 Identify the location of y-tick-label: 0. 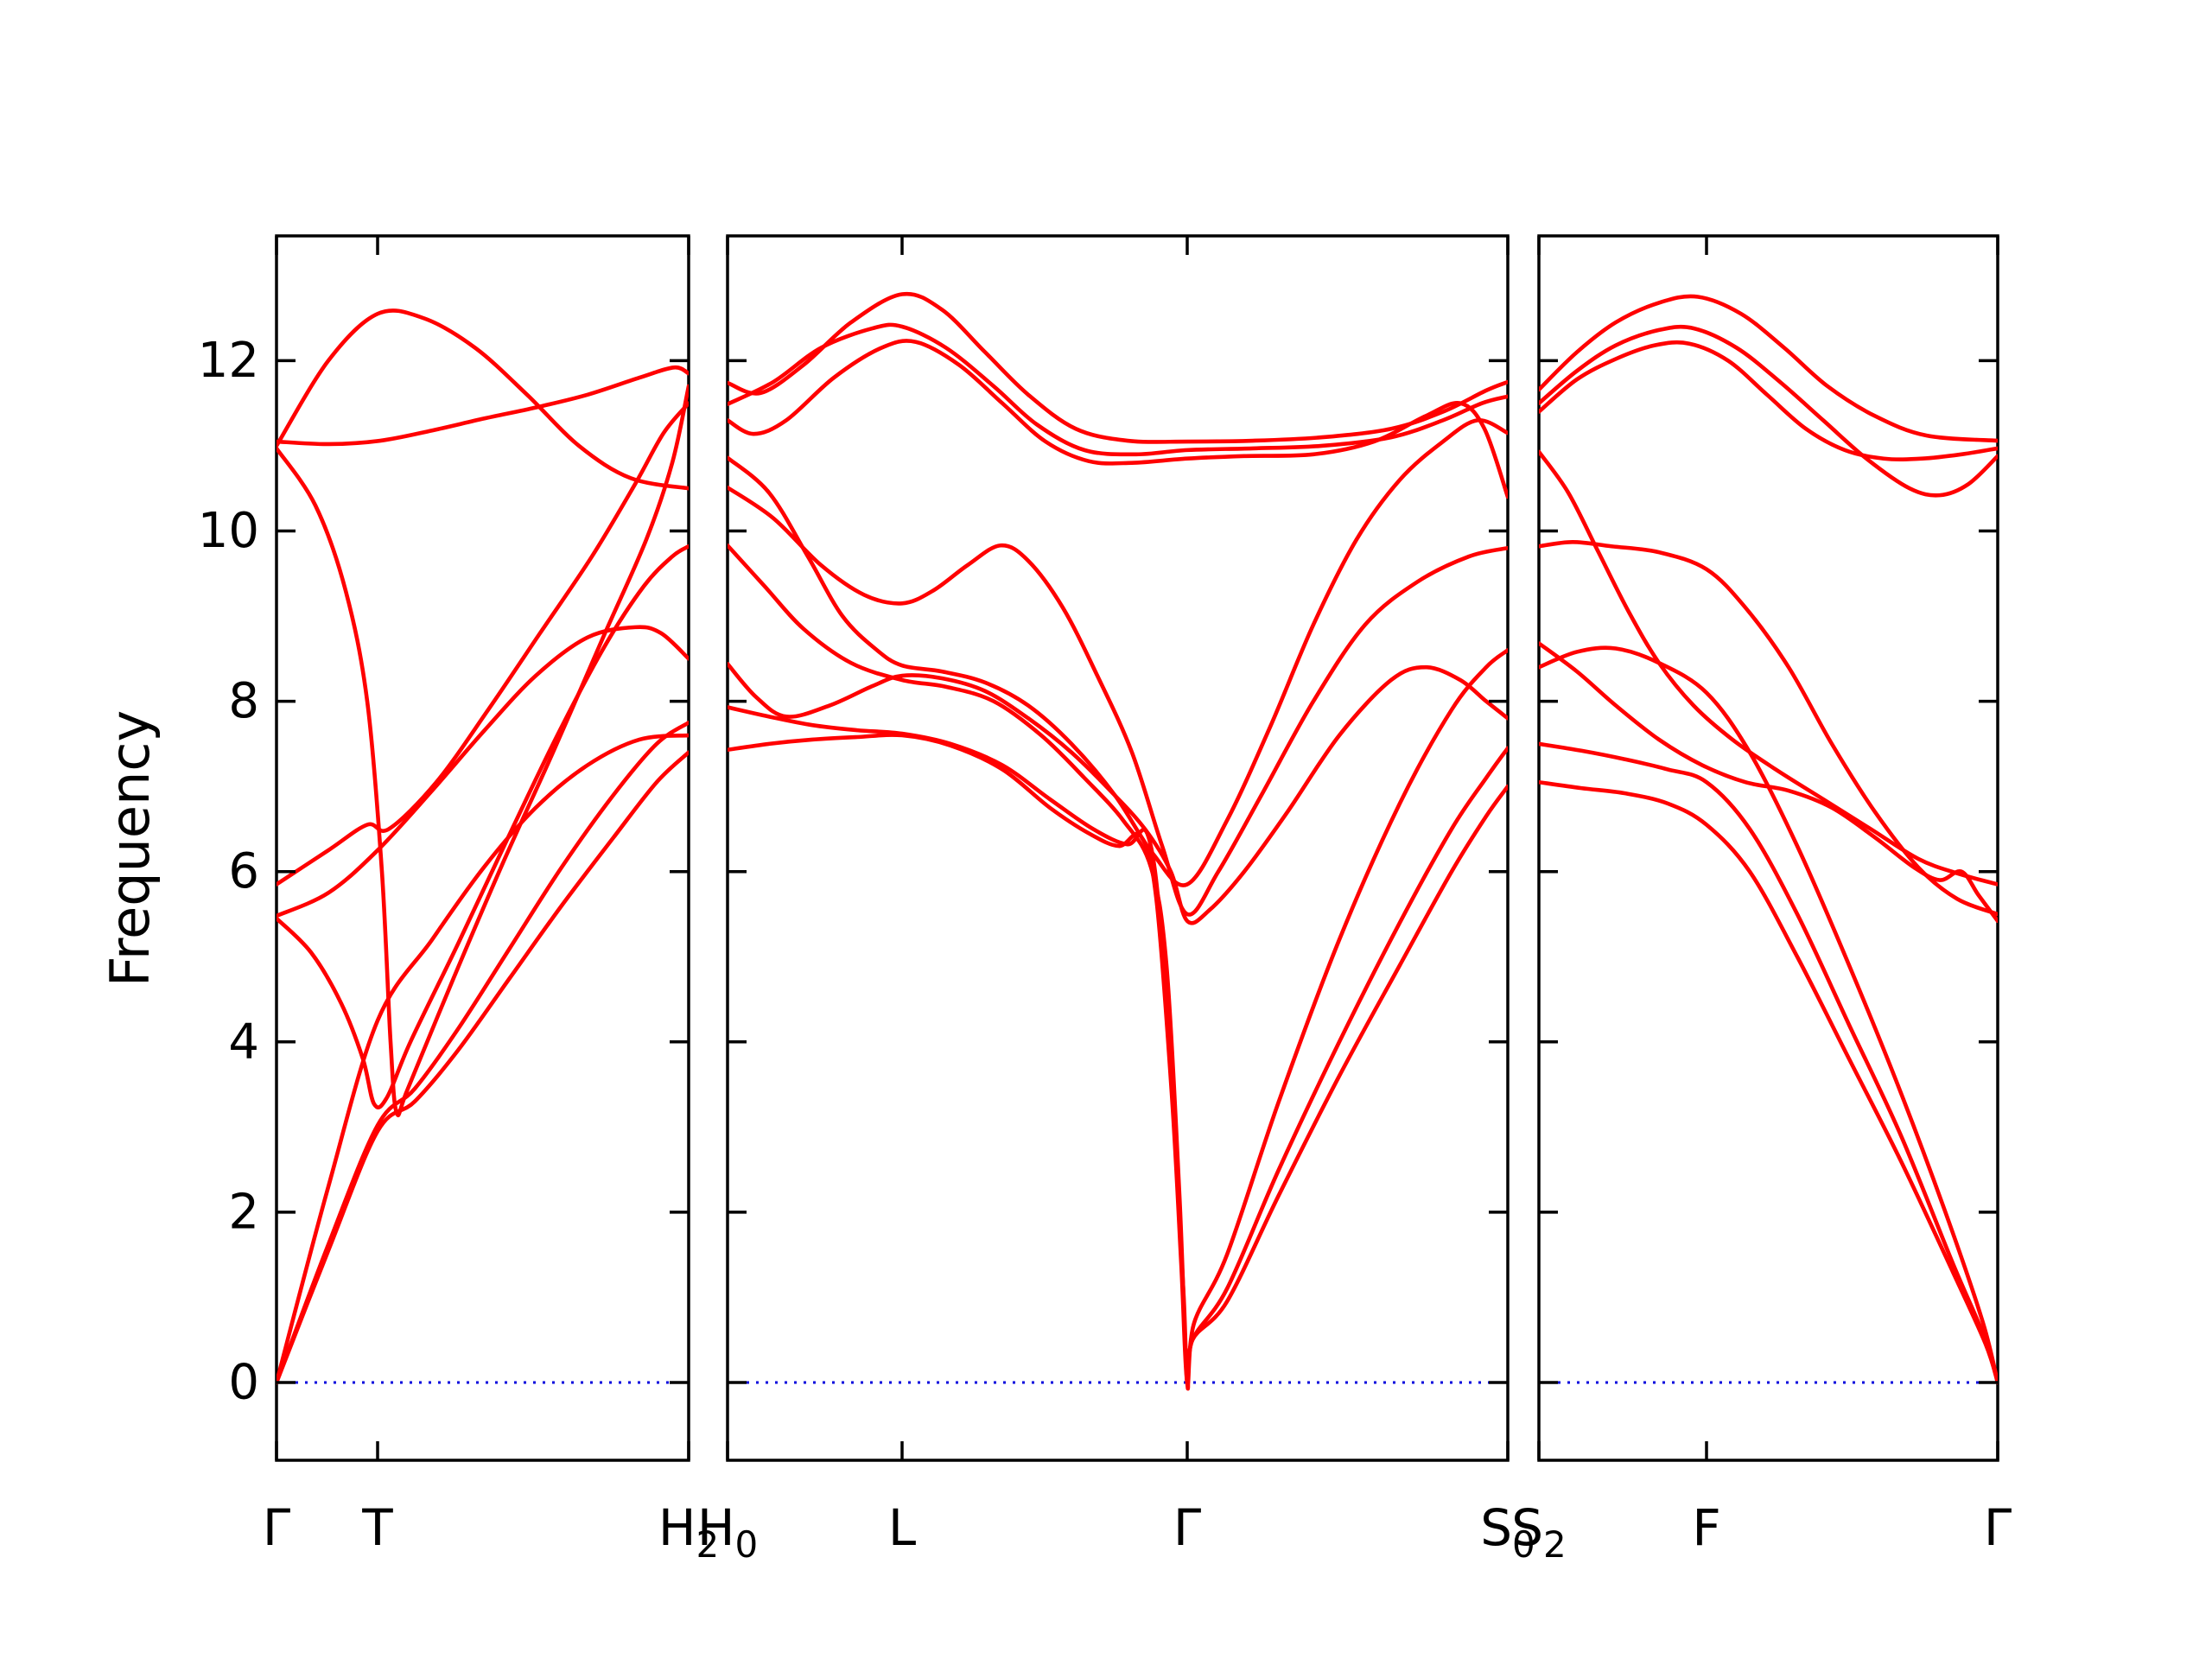
(243, 1383).